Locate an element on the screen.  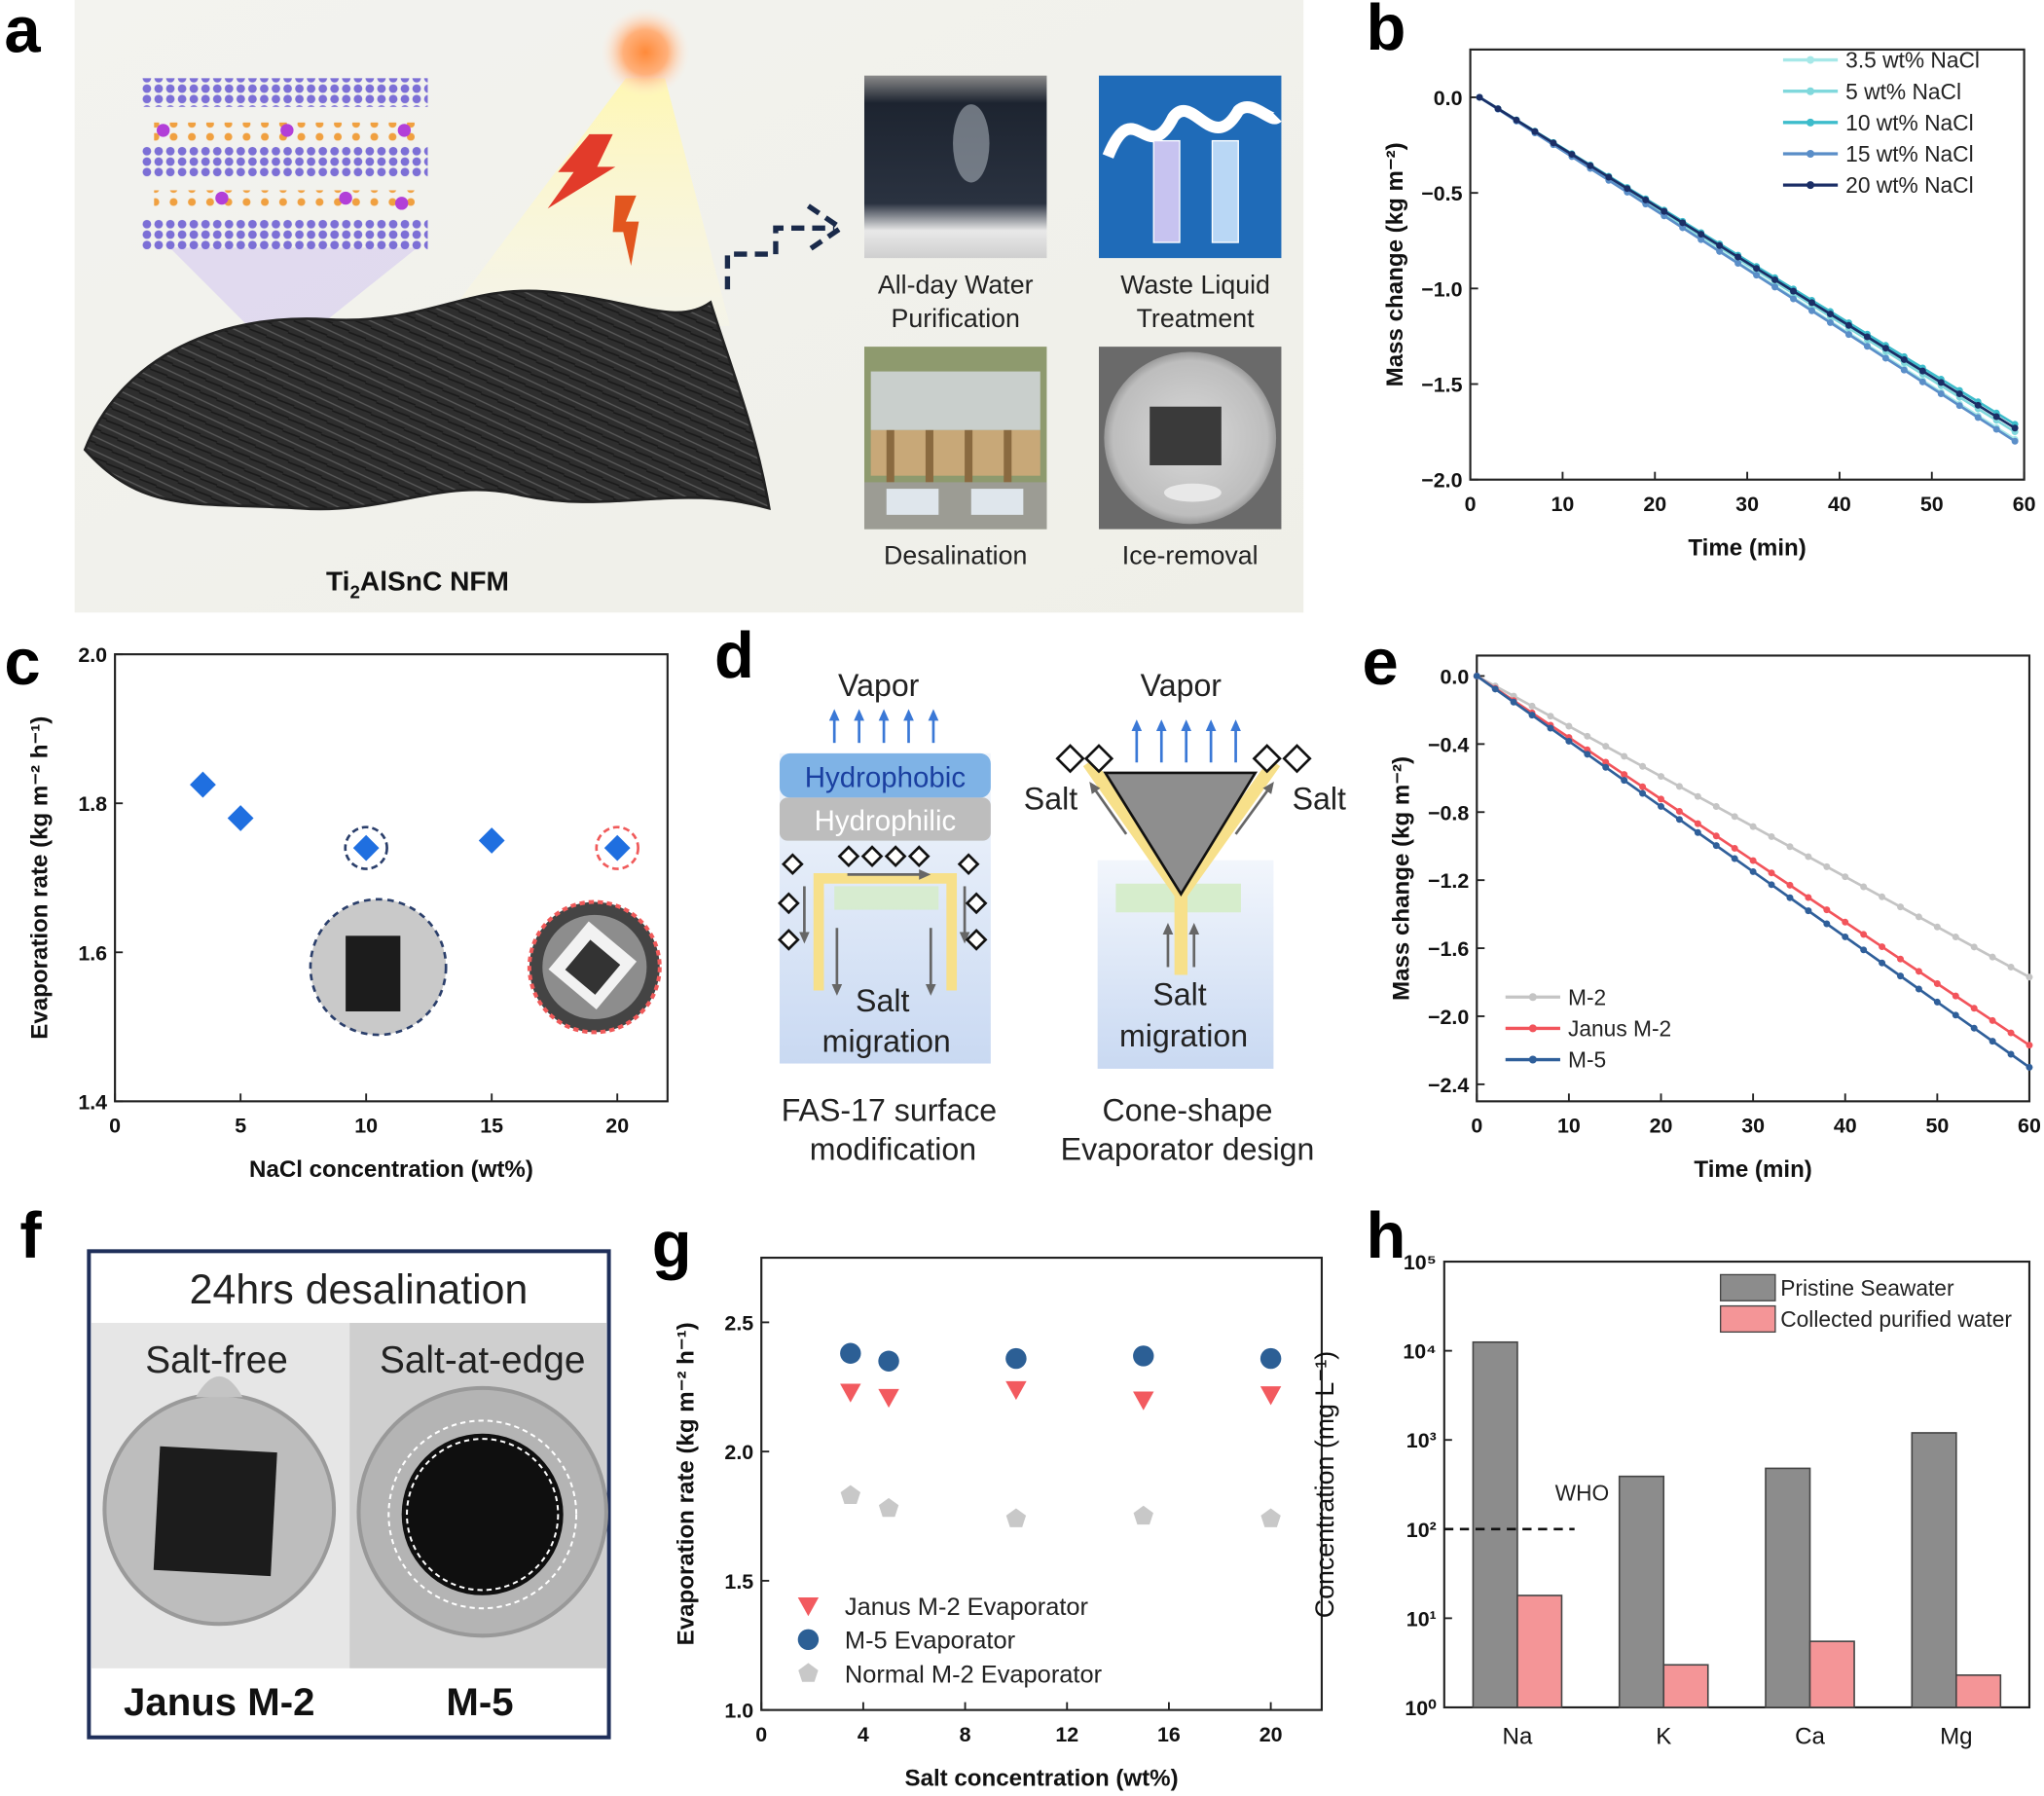
hydrophilic-label: Hydrophilic is located at coordinates (886, 821).